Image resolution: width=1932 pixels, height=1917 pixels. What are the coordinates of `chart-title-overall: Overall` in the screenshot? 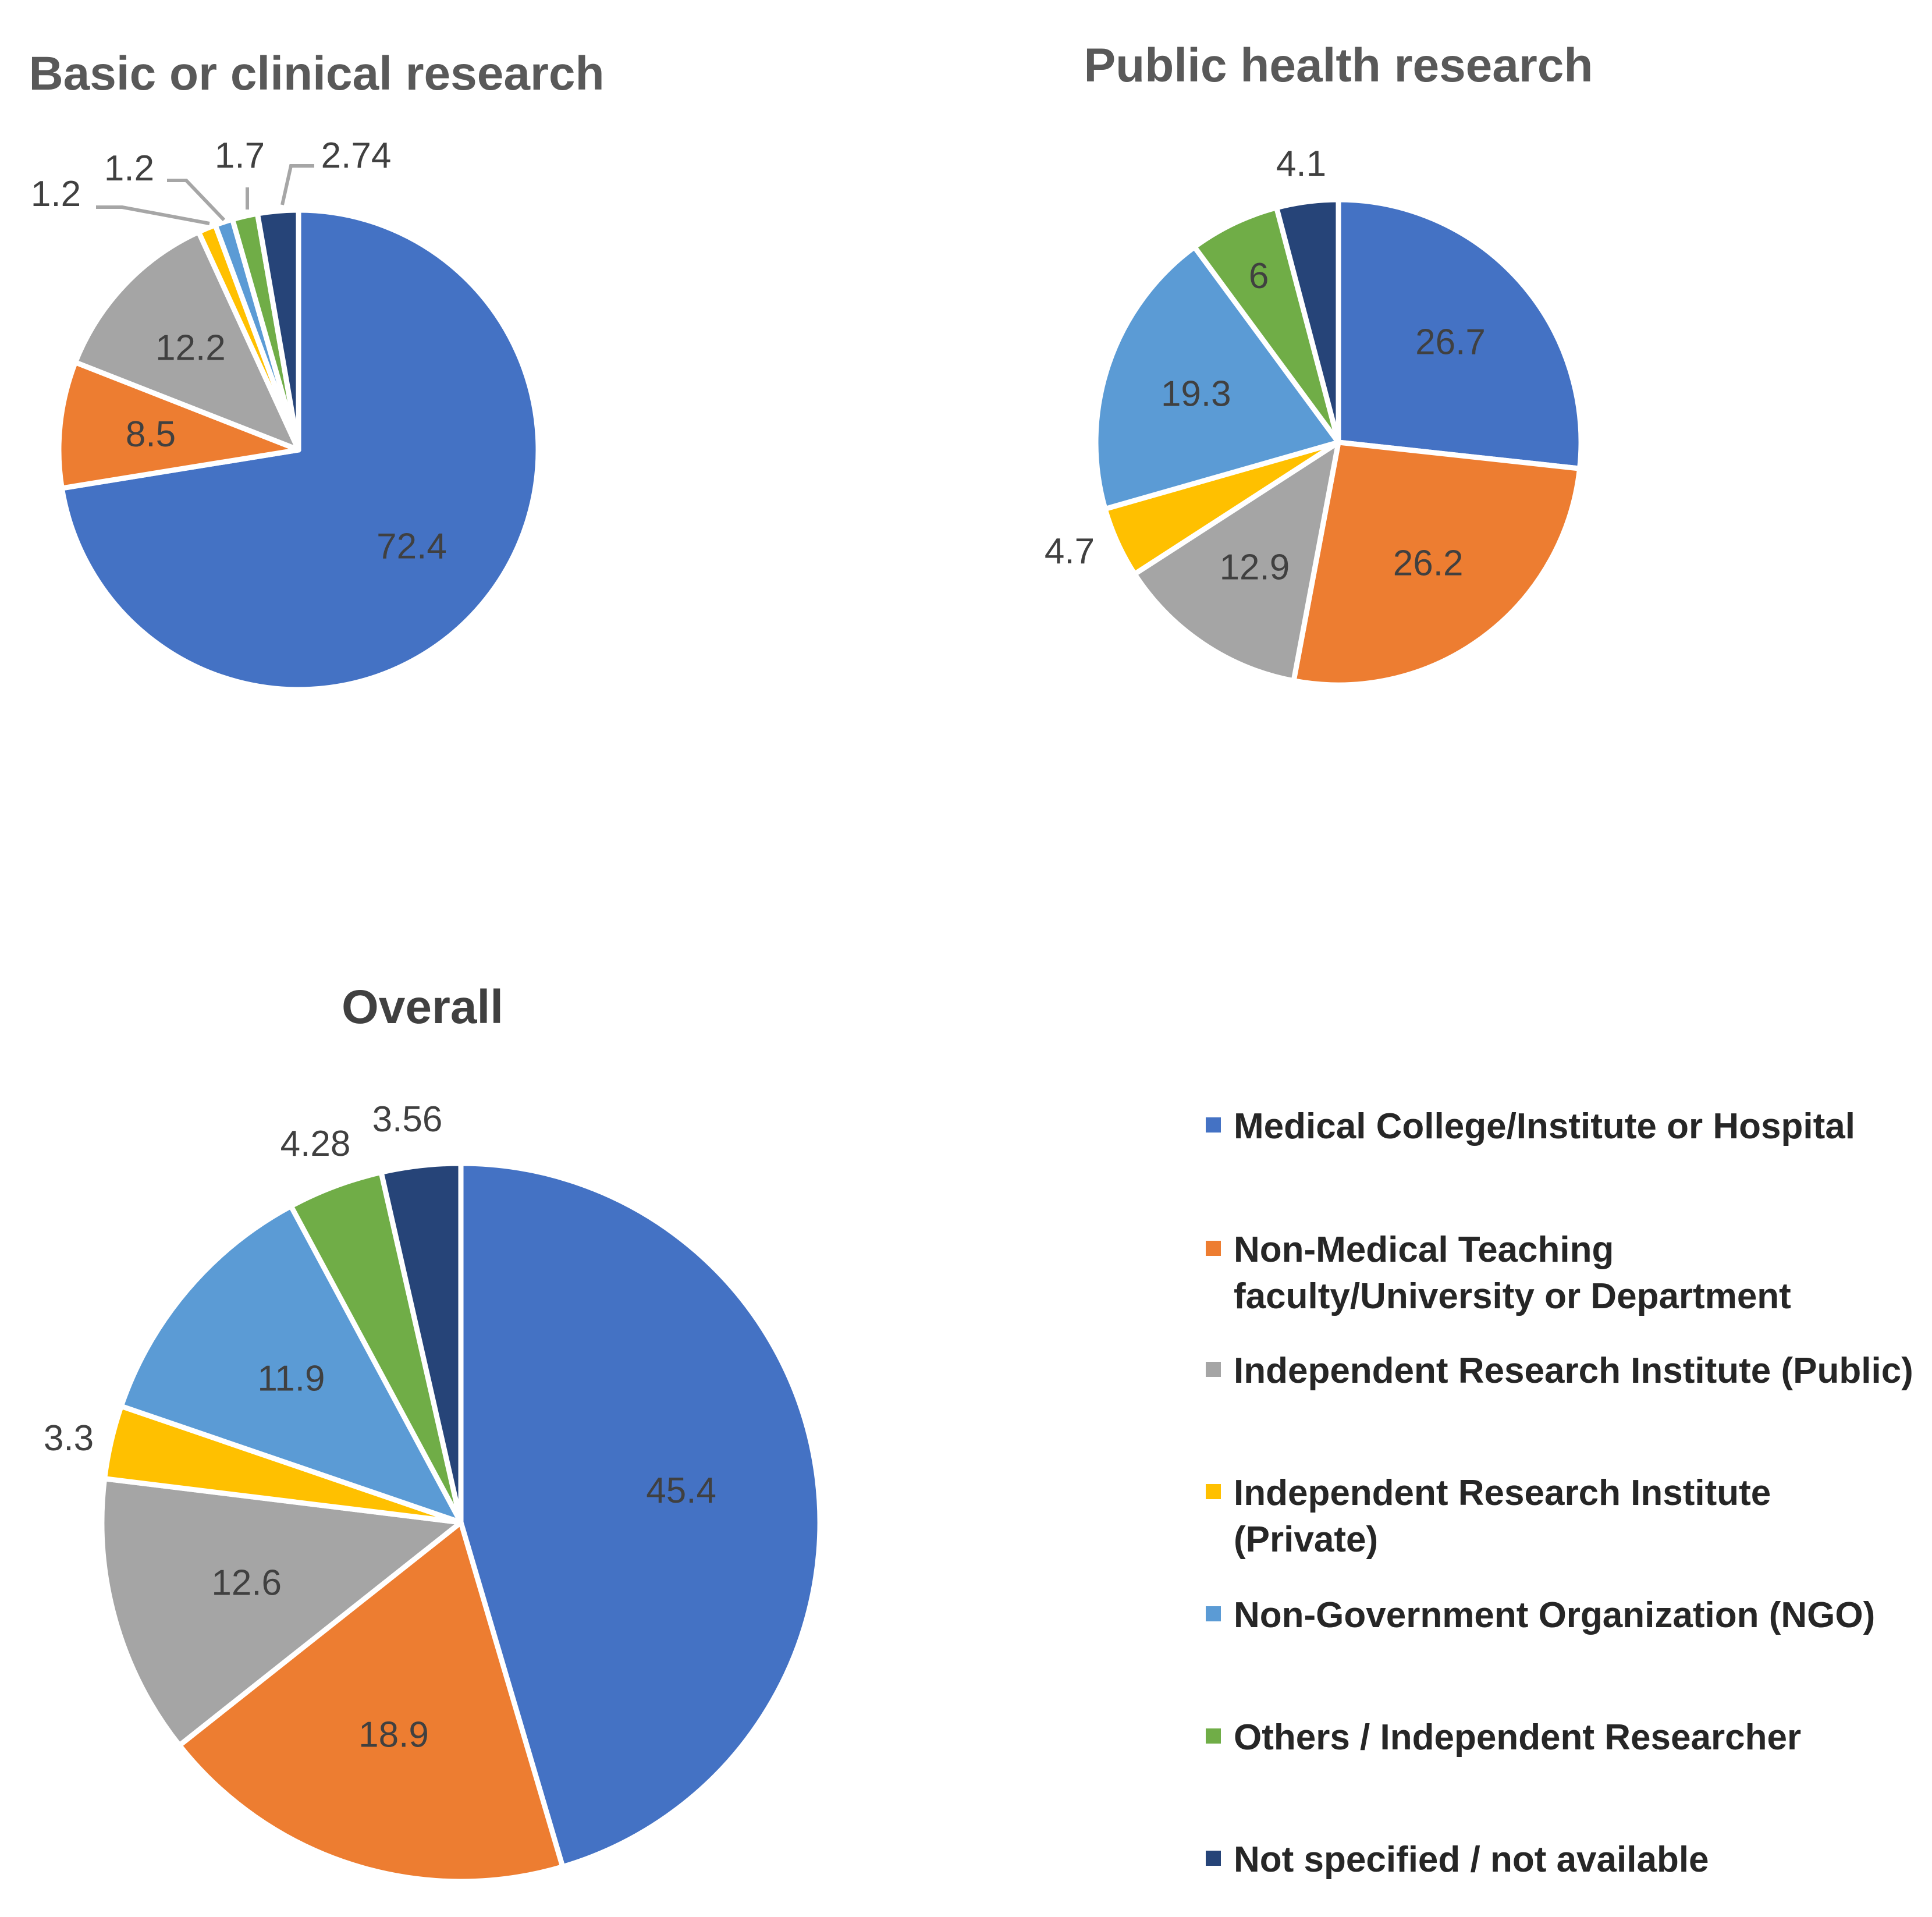 It's located at (422, 1007).